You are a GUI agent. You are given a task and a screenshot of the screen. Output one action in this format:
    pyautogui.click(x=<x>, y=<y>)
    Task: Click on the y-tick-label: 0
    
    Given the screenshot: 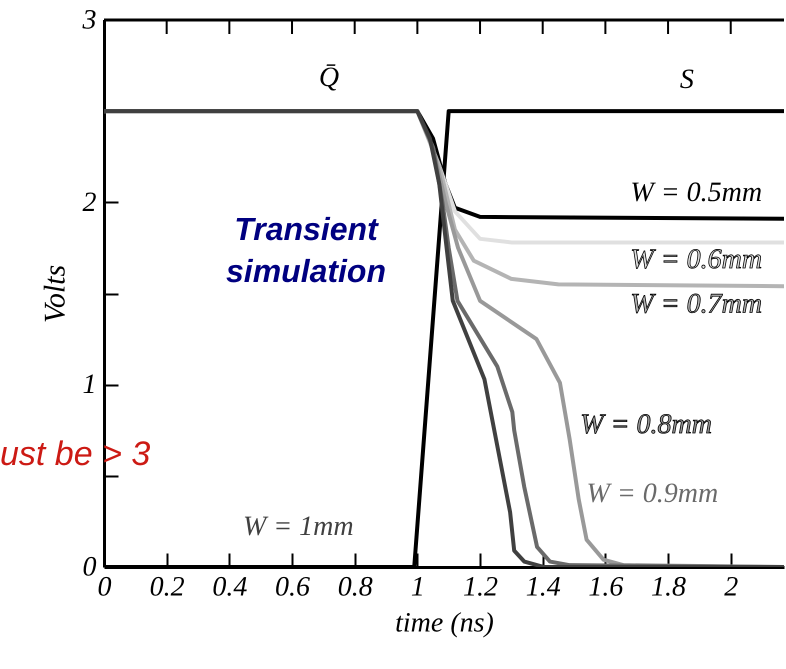 What is the action you would take?
    pyautogui.click(x=89, y=567)
    